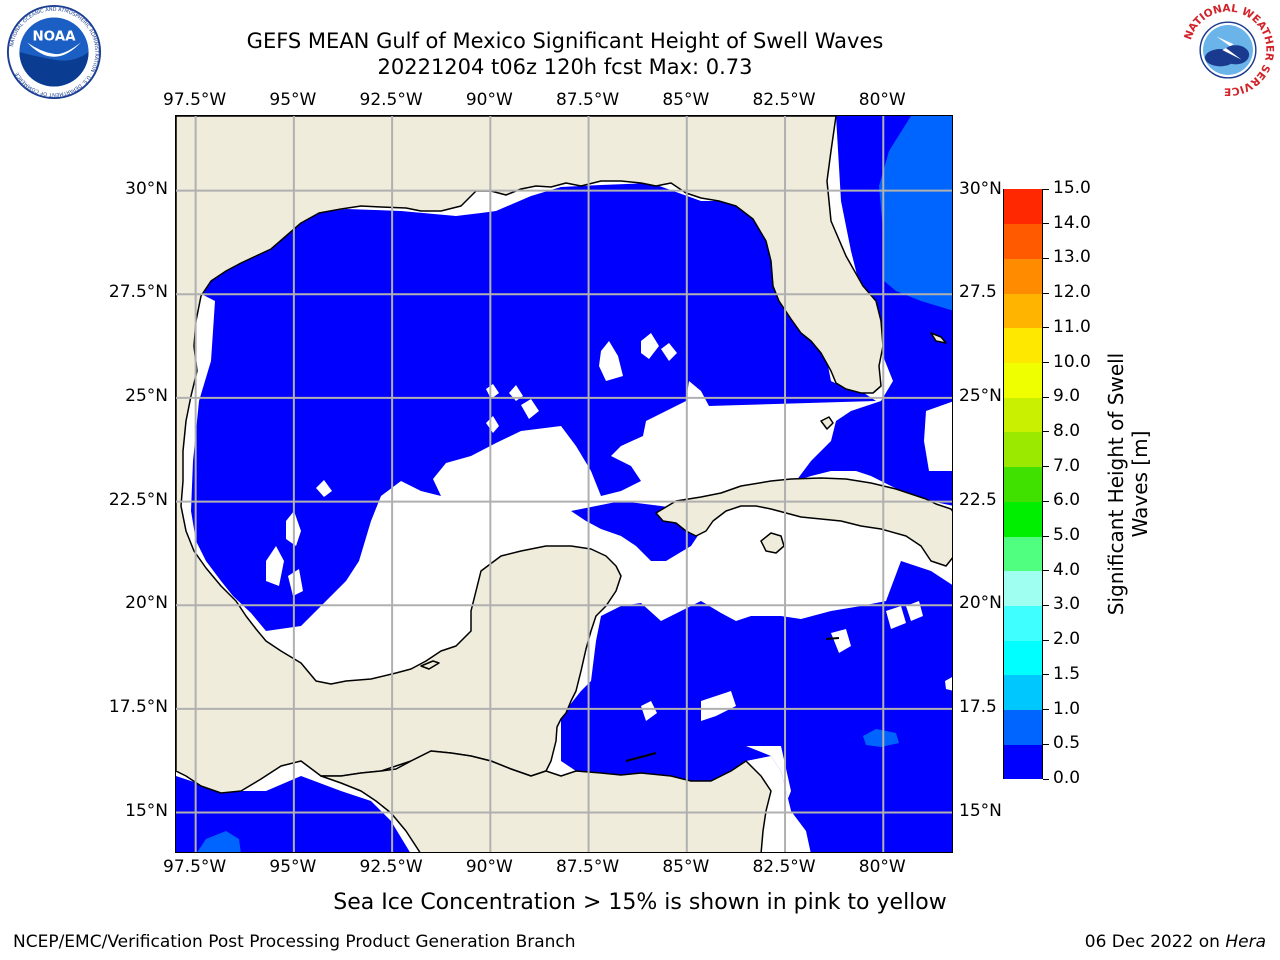  Describe the element at coordinates (1067, 778) in the screenshot. I see `colorbar-tick-label: 0.0` at that location.